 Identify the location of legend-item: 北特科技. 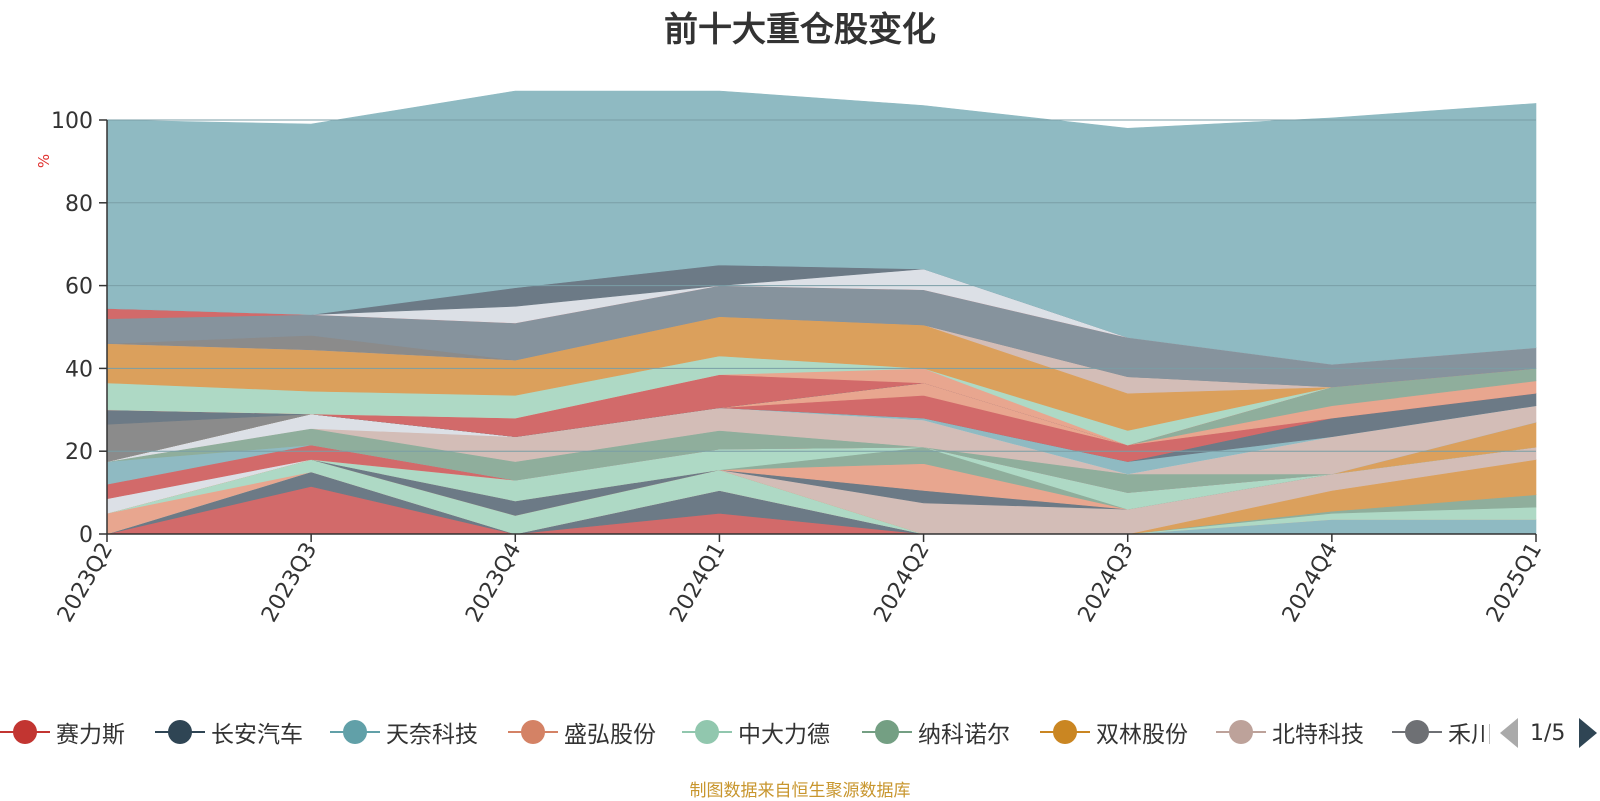
(1290, 732).